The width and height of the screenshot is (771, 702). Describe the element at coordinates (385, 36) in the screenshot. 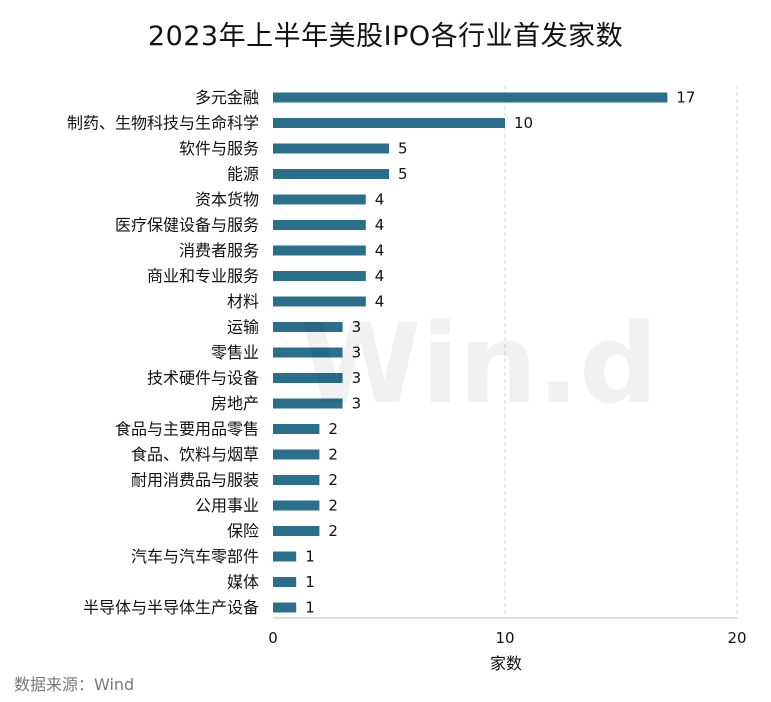

I see `chart-title: 2023年上半年美股IPO各行业首发家数` at that location.